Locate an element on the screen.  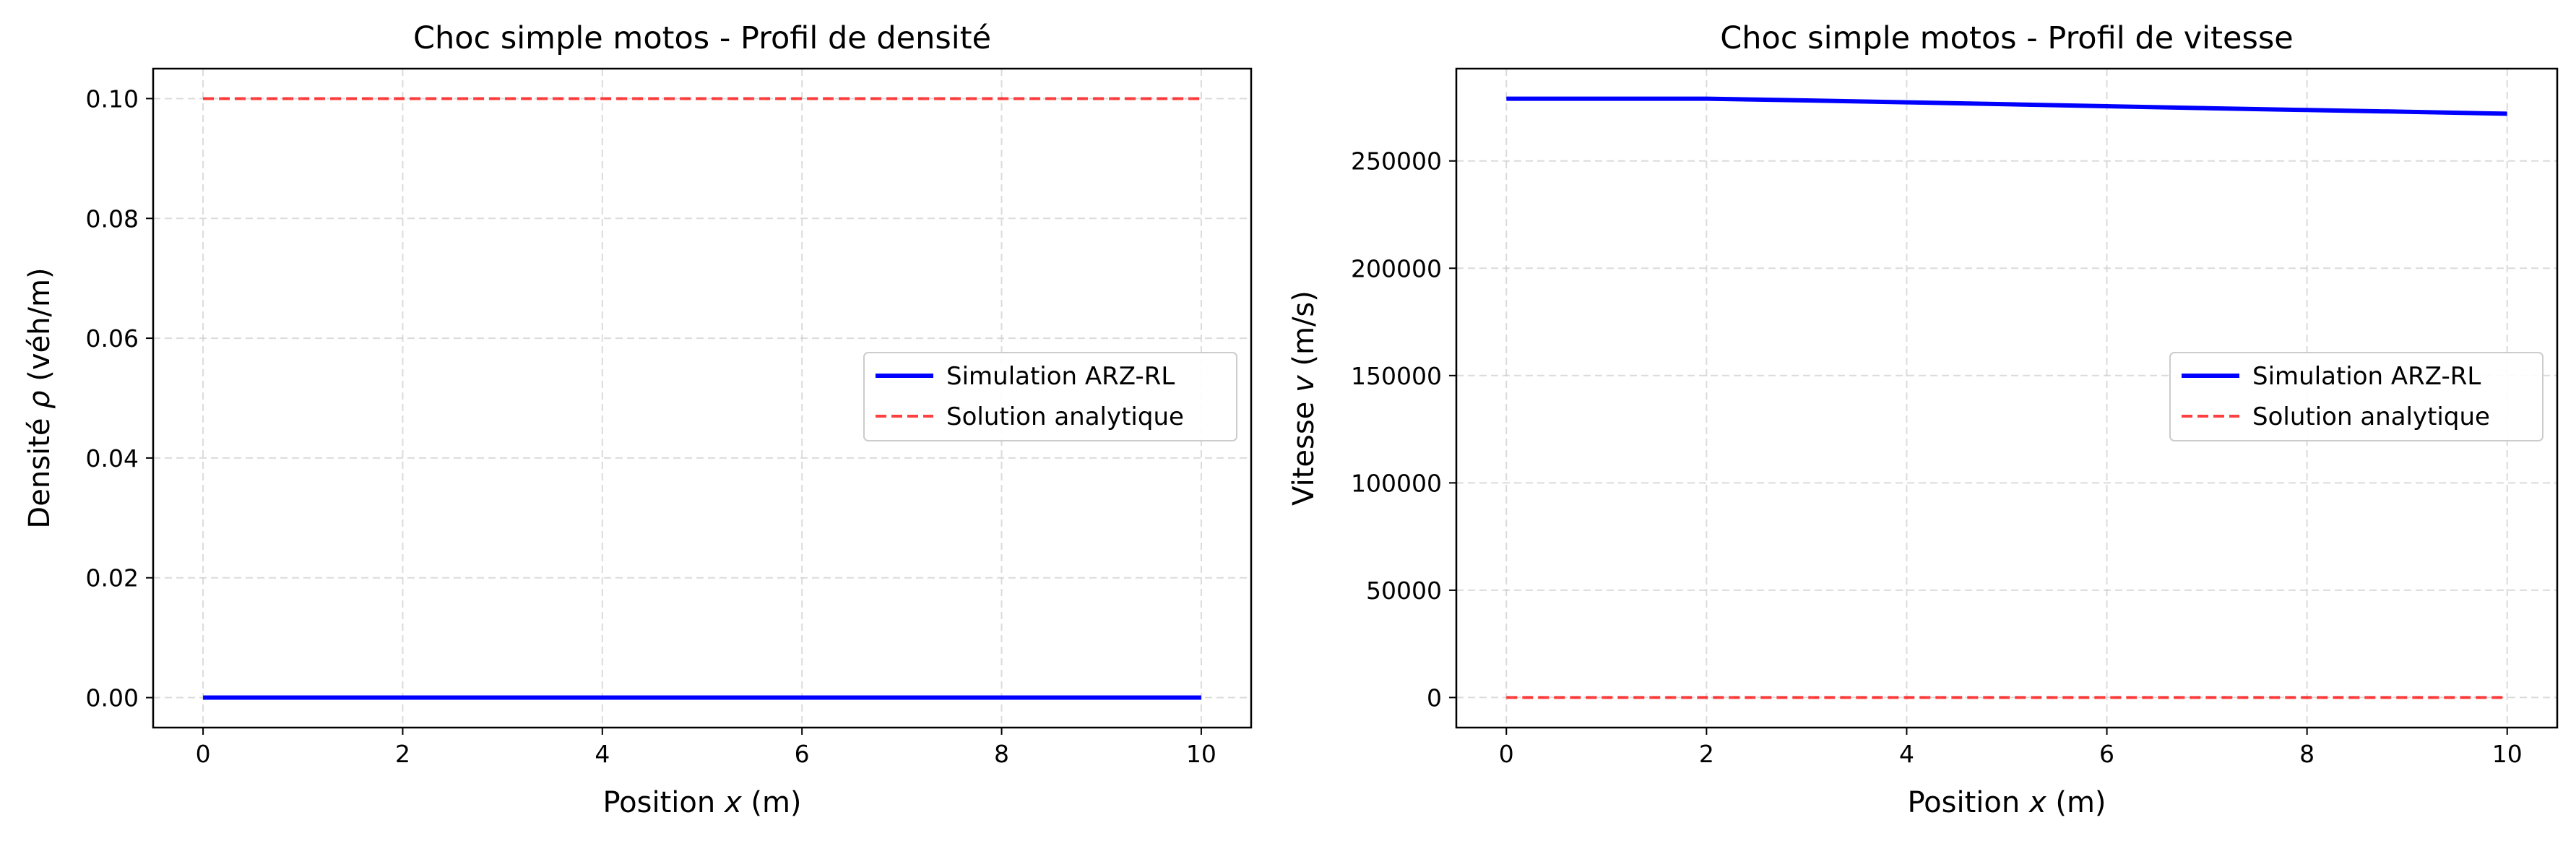
y-label-part-1: Densité is located at coordinates (39, 469).